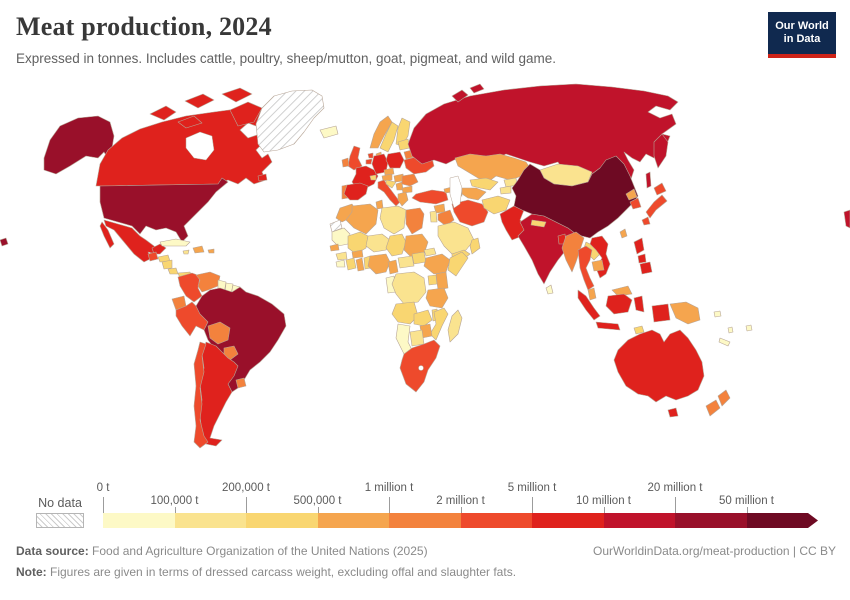  What do you see at coordinates (622, 291) in the screenshot?
I see `country-malaysia-borneo` at bounding box center [622, 291].